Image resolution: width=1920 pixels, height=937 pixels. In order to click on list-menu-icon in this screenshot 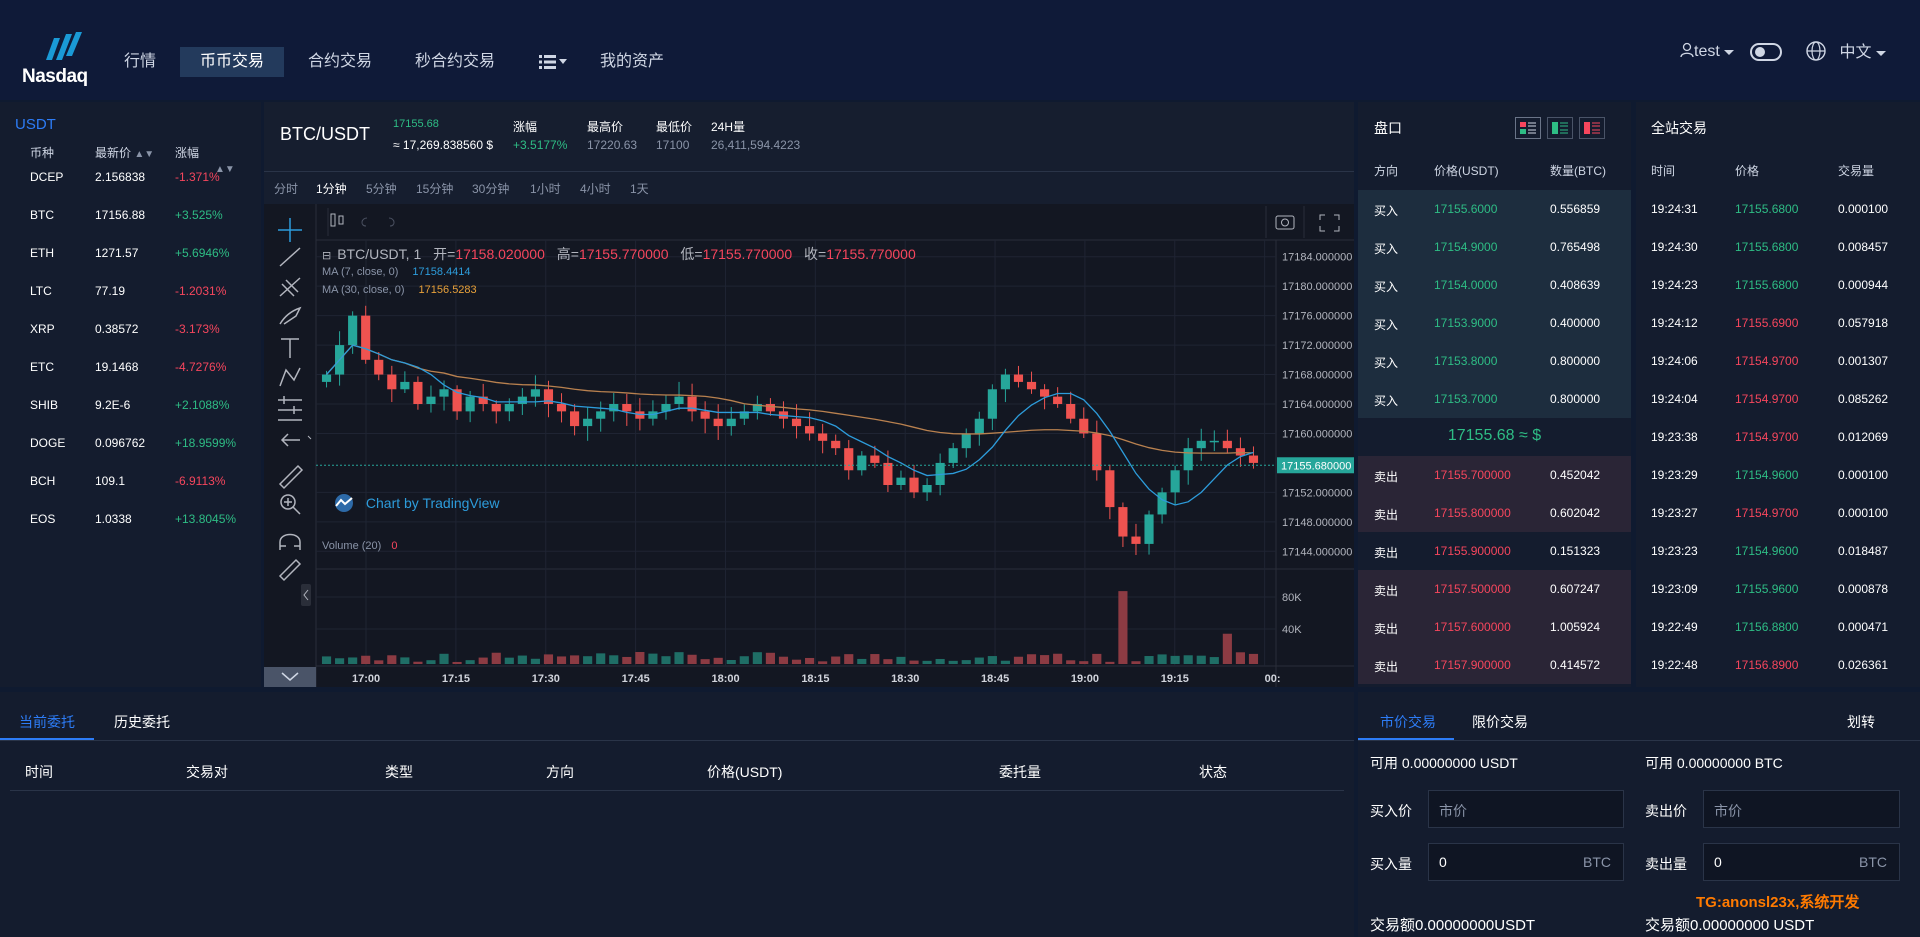, I will do `click(555, 62)`.